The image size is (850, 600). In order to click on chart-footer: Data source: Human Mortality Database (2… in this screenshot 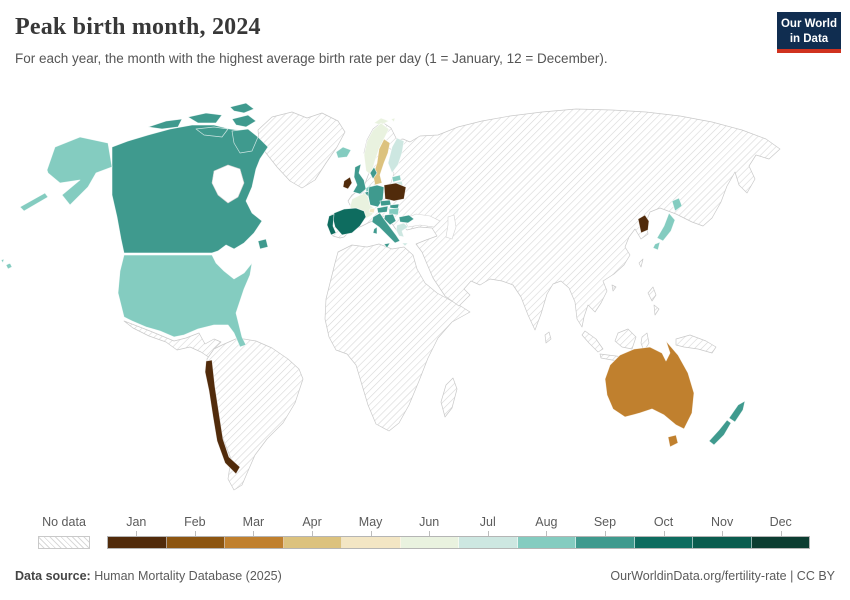, I will do `click(425, 576)`.